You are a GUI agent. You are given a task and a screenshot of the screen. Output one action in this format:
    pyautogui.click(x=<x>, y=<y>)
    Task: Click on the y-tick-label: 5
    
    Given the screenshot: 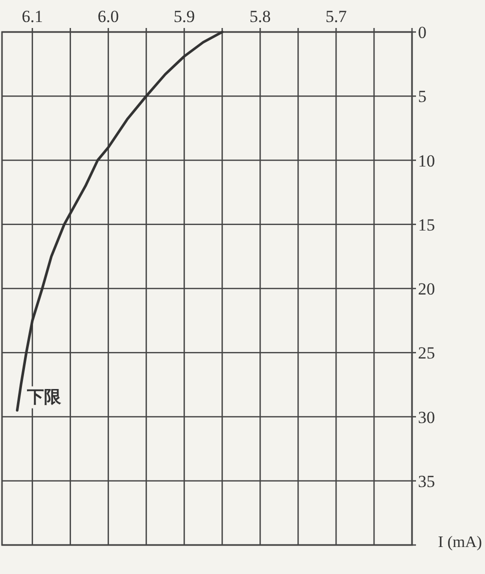 What is the action you would take?
    pyautogui.click(x=422, y=96)
    